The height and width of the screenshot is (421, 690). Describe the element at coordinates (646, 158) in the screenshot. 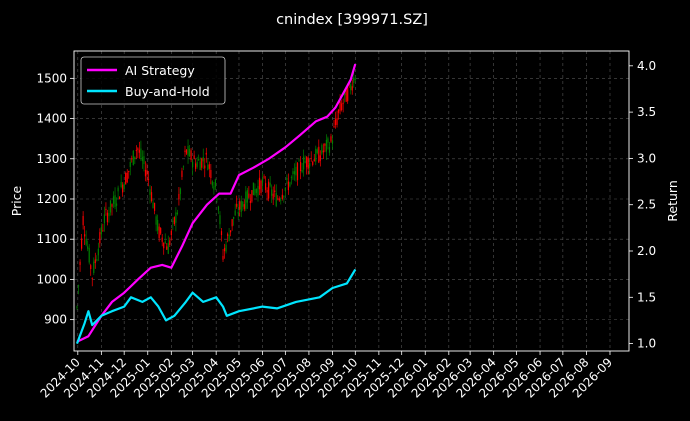

I see `y2-tick-label: 3.0` at that location.